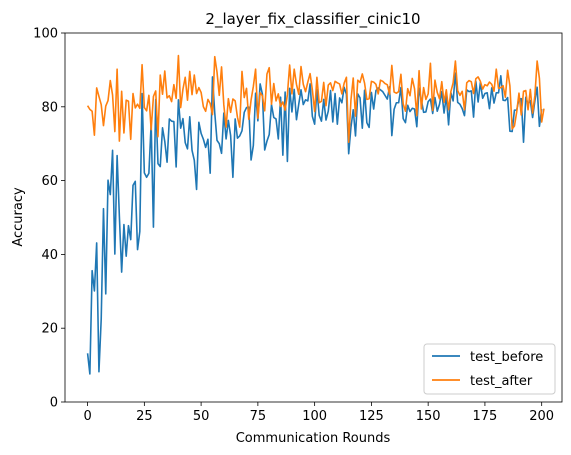 Image resolution: width=571 pixels, height=455 pixels. What do you see at coordinates (501, 381) in the screenshot?
I see `legend-label-test-after: test_after` at bounding box center [501, 381].